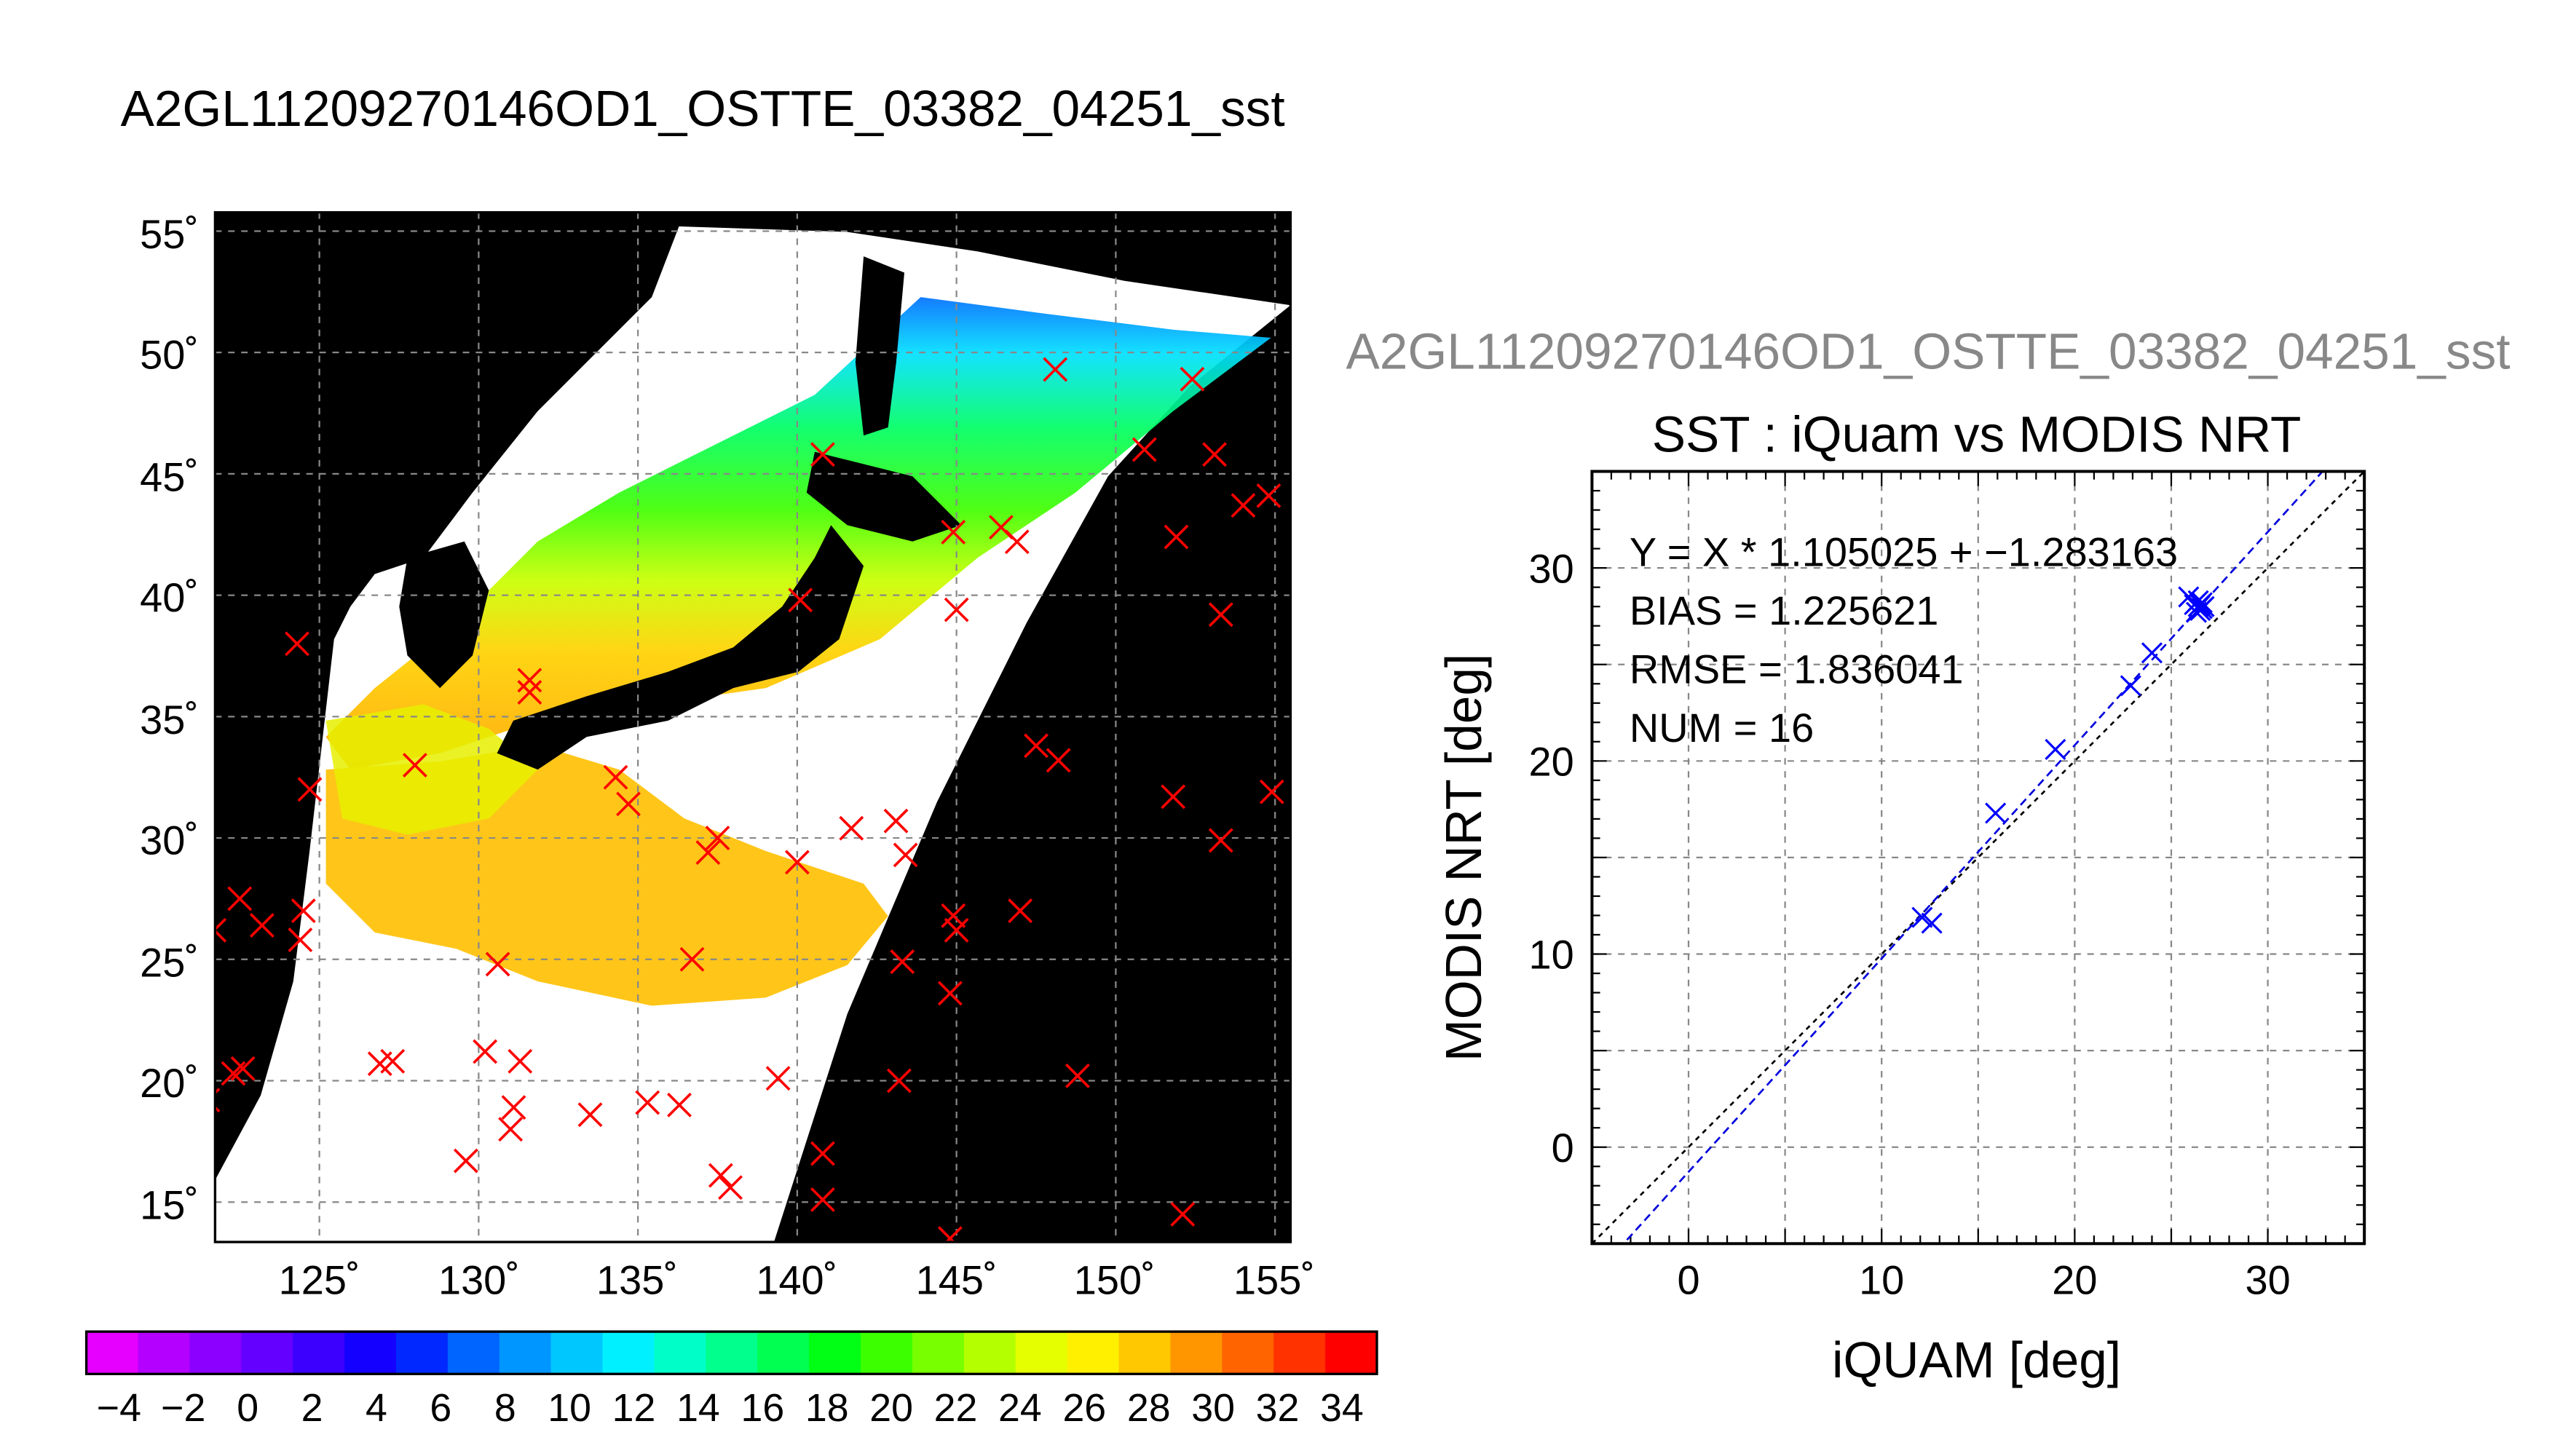 The height and width of the screenshot is (1456, 2555). Describe the element at coordinates (449, 458) in the screenshot. I see `landmass-asia` at that location.